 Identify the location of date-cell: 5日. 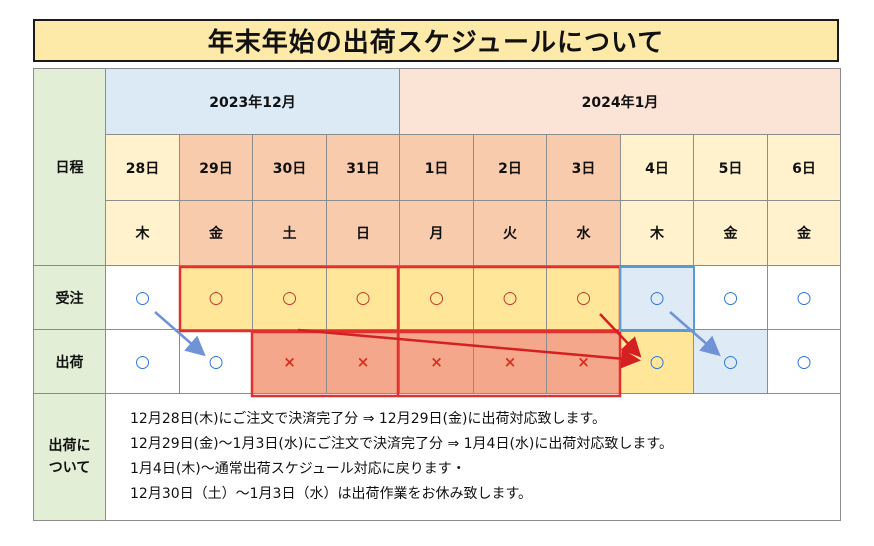
(730, 167).